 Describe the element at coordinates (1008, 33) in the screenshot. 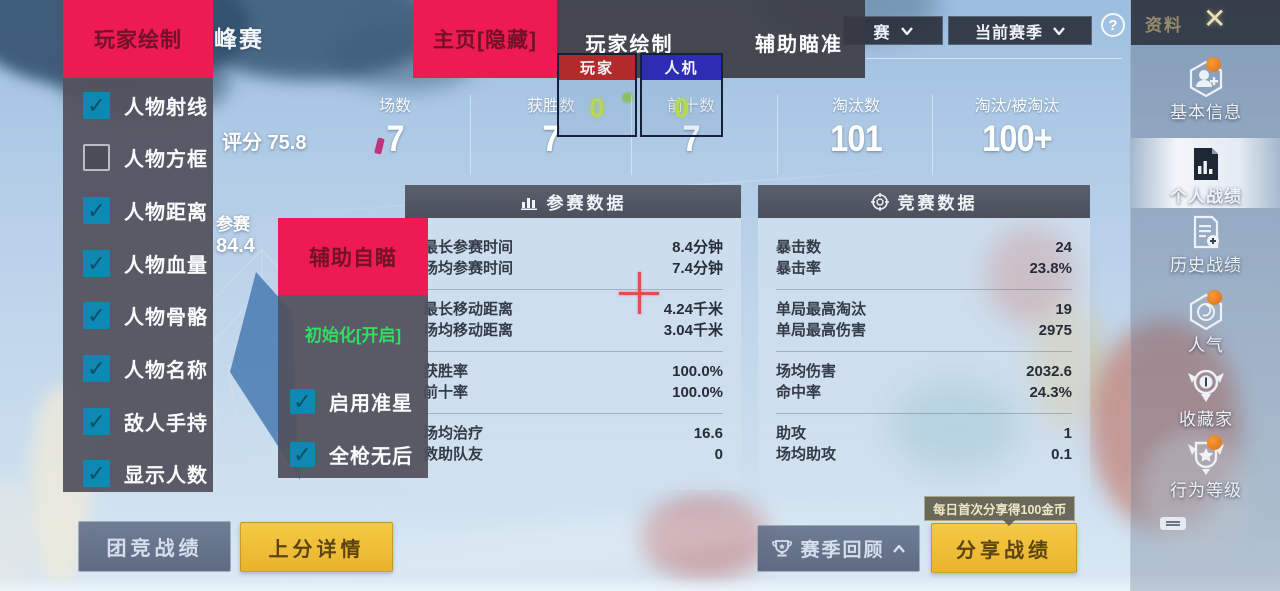

I see `season-filter-label: 当前赛季` at that location.